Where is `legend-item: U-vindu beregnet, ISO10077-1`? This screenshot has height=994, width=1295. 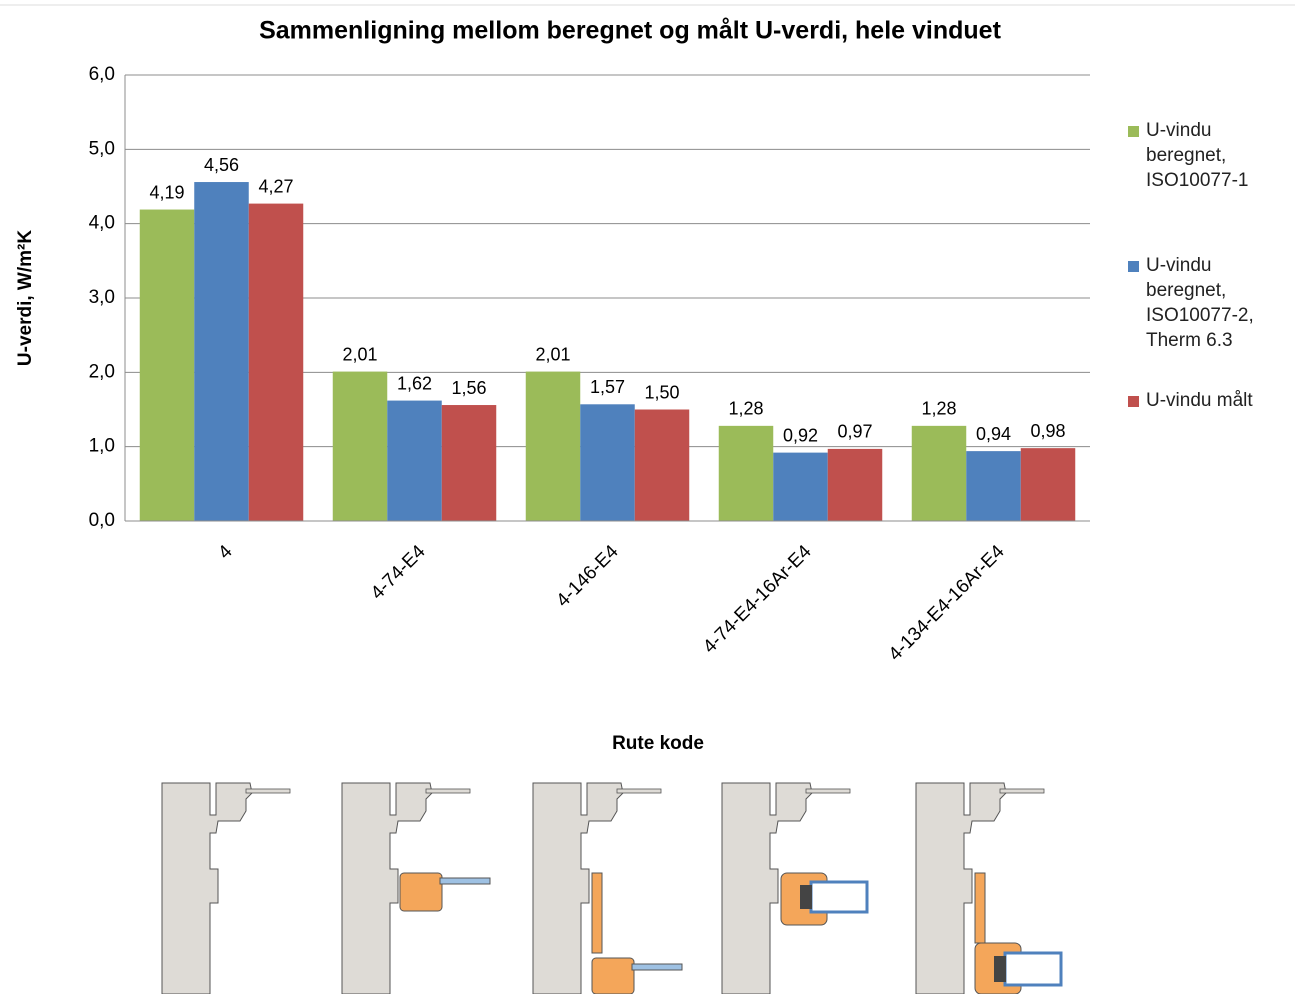 legend-item: U-vindu beregnet, ISO10077-1 is located at coordinates (1203, 155).